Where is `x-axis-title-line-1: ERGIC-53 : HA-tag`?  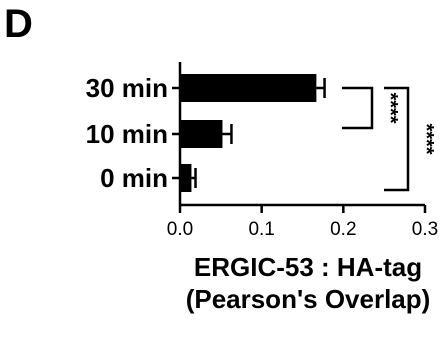
x-axis-title-line-1: ERGIC-53 : HA-tag is located at coordinates (308, 267).